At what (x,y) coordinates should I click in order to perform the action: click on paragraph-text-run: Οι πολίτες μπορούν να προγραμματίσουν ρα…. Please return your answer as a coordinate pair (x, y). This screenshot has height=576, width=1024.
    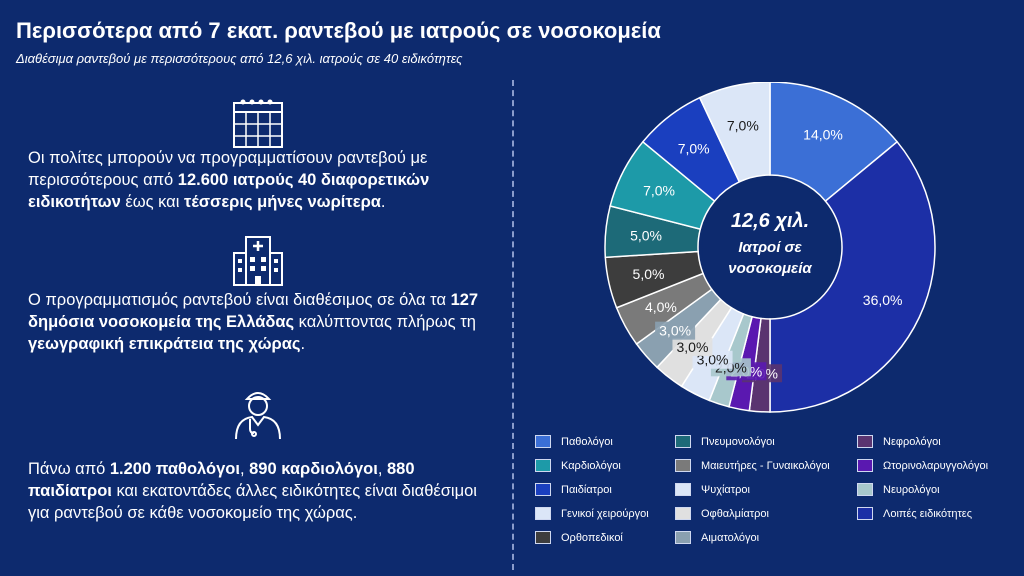
    Looking at the image, I should click on (228, 169).